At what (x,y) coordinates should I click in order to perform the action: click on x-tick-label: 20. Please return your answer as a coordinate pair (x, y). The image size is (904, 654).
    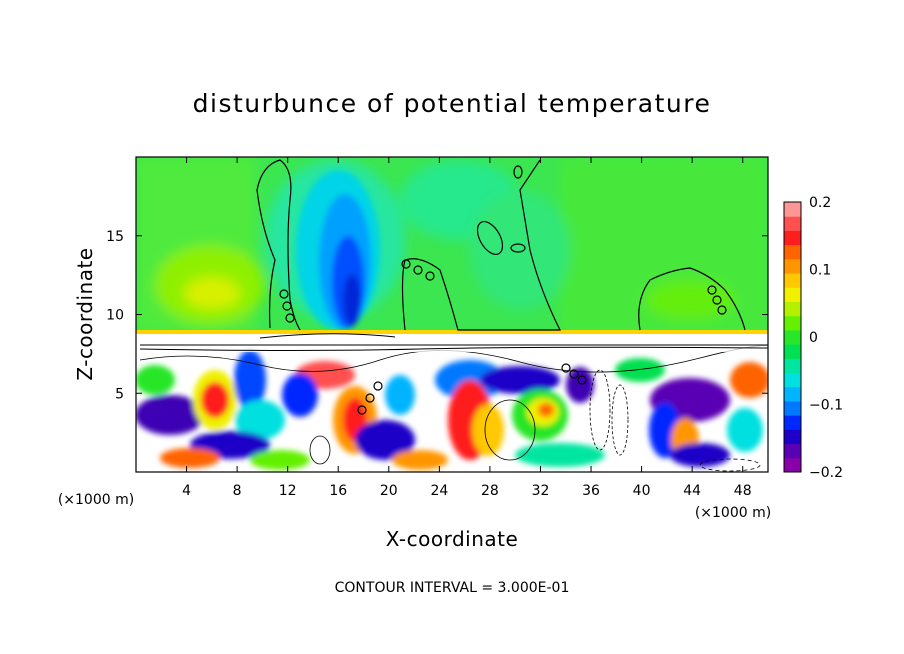
    Looking at the image, I should click on (389, 491).